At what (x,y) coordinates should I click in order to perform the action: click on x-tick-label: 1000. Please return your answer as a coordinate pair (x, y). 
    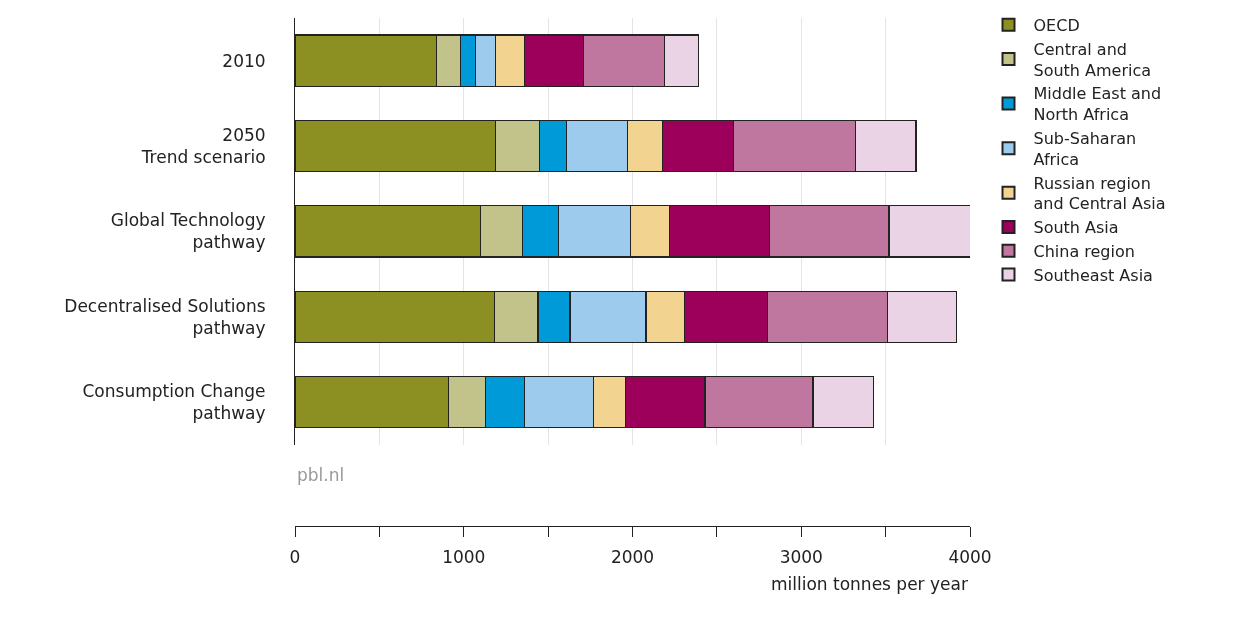
    Looking at the image, I should click on (464, 557).